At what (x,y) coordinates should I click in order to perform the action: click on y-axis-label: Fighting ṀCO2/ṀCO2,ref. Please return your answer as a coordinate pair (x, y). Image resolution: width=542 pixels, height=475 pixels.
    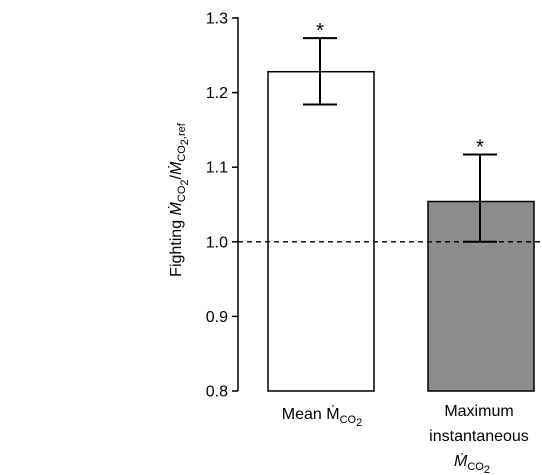
    Looking at the image, I should click on (178, 199).